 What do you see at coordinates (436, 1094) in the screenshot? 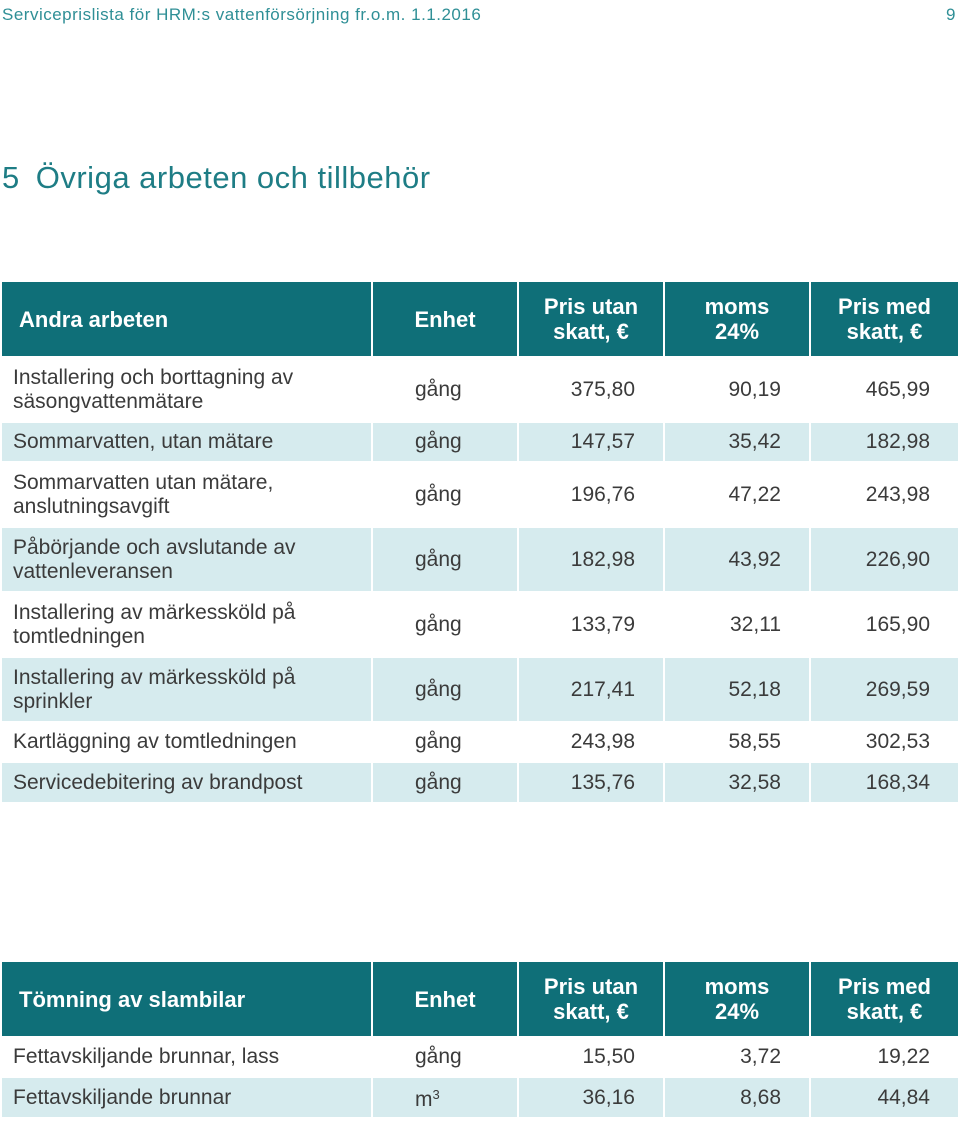
I see `unit-exponent: 3` at bounding box center [436, 1094].